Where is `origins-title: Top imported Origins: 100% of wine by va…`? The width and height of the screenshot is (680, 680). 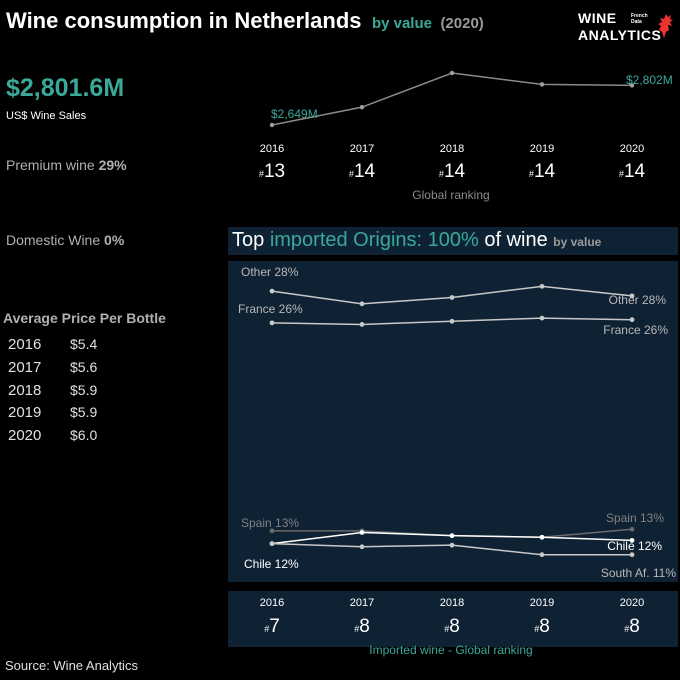 origins-title: Top imported Origins: 100% of wine by va… is located at coordinates (416, 240).